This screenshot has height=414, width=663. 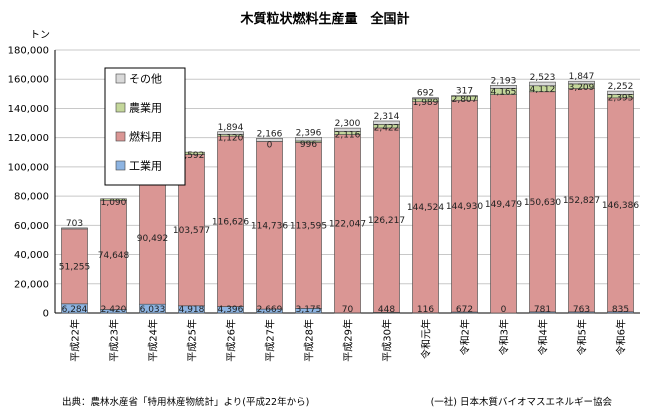 What do you see at coordinates (581, 310) in the screenshot?
I see `data-label: 763` at bounding box center [581, 310].